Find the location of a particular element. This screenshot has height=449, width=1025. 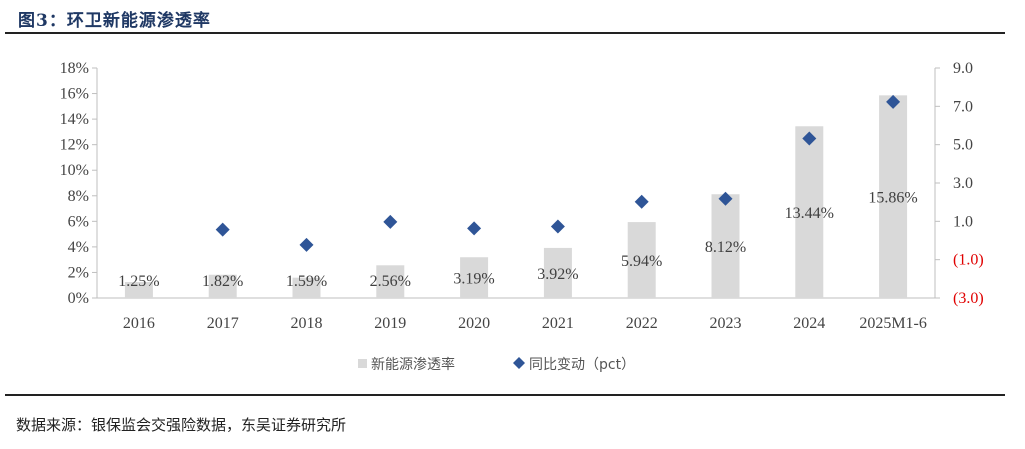

left-tick-label: 8% is located at coordinates (78, 196).